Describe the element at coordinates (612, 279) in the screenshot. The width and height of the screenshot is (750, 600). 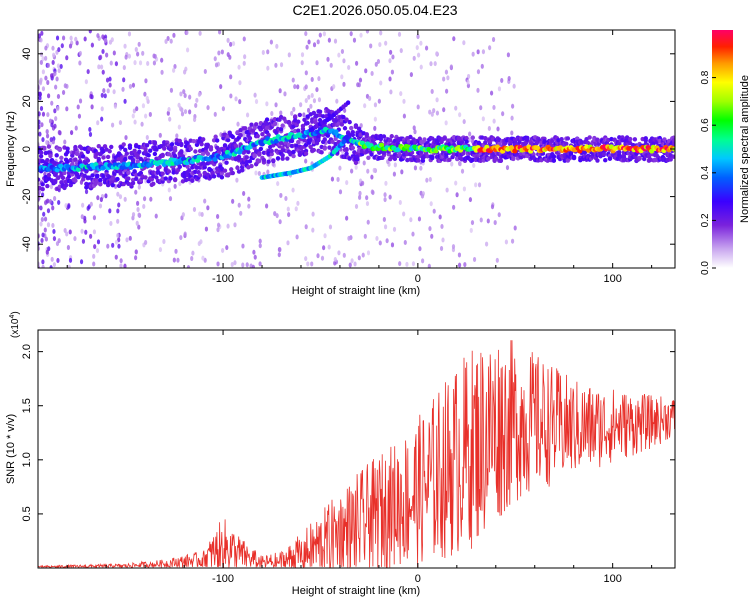
I see `x-tick-label: 100` at that location.